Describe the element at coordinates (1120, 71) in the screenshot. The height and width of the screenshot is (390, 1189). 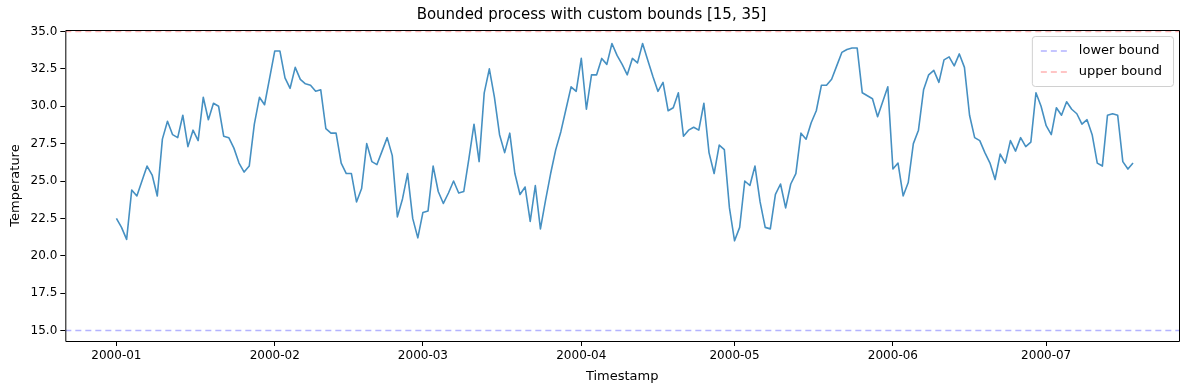
I see `legend-label: upper bound` at that location.